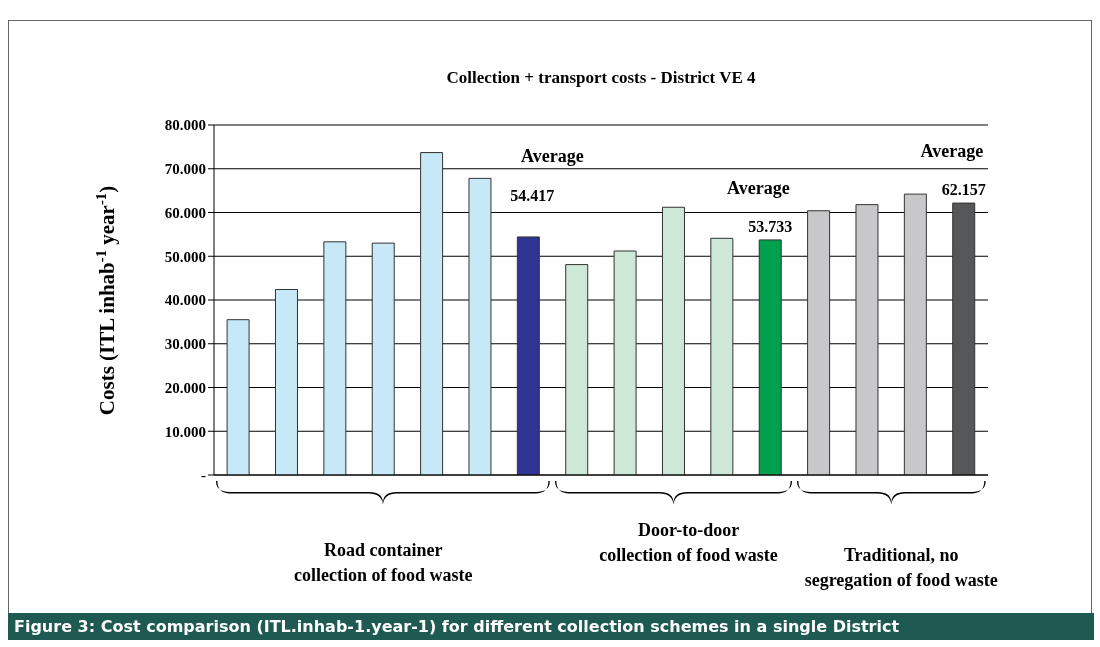 This screenshot has height=647, width=1100. I want to click on y-tick-label: 60.000, so click(185, 212).